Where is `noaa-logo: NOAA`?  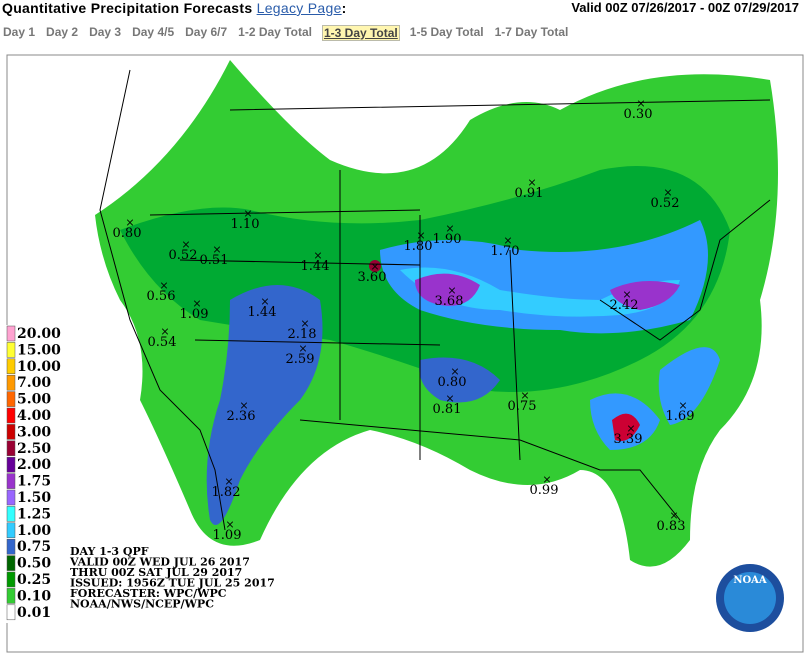
noaa-logo: NOAA is located at coordinates (750, 598).